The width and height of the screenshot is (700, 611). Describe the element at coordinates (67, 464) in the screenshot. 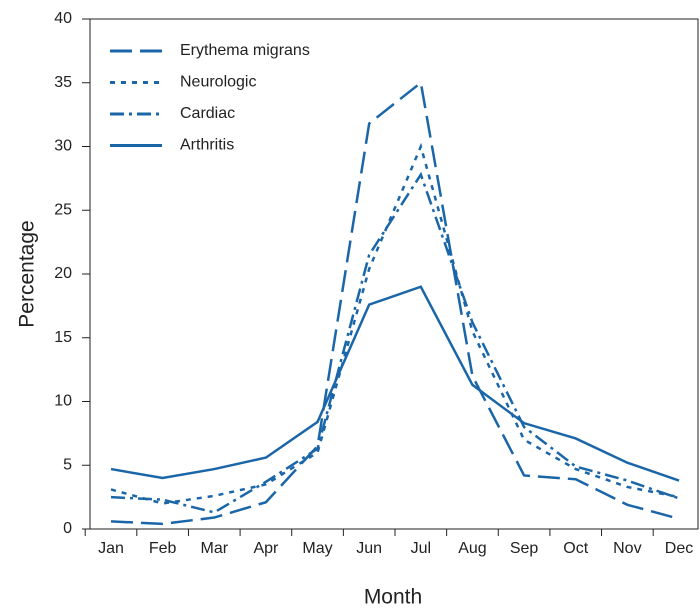

I see `y-tick-label: 5` at that location.